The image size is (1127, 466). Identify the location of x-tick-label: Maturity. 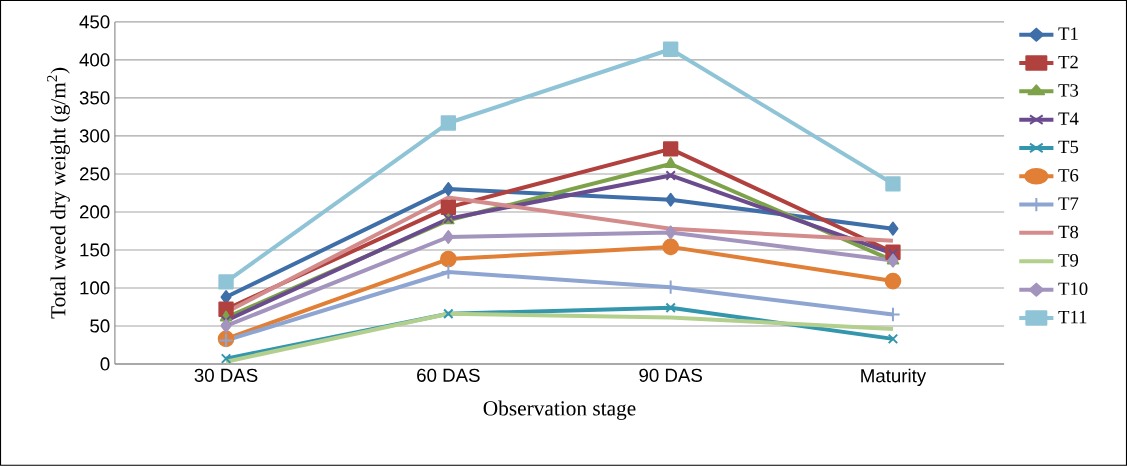
(894, 377).